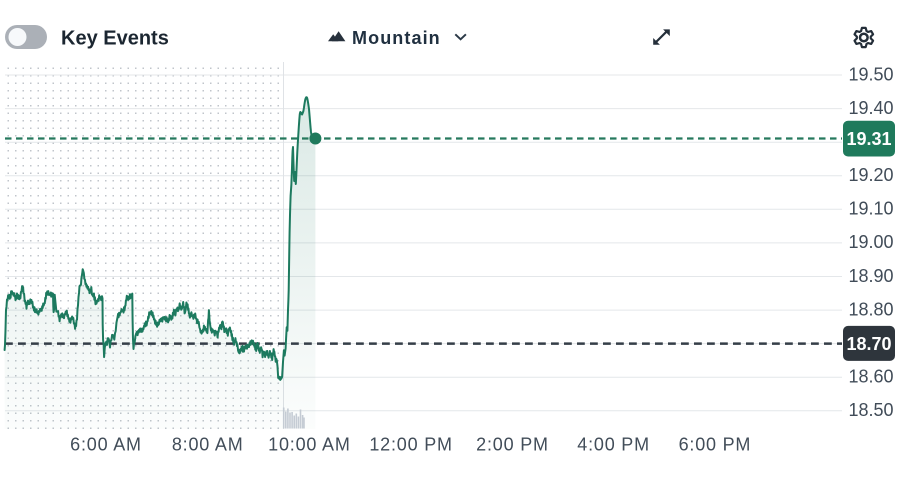 The width and height of the screenshot is (903, 486). I want to click on svg-text: 18.60, so click(870, 377).